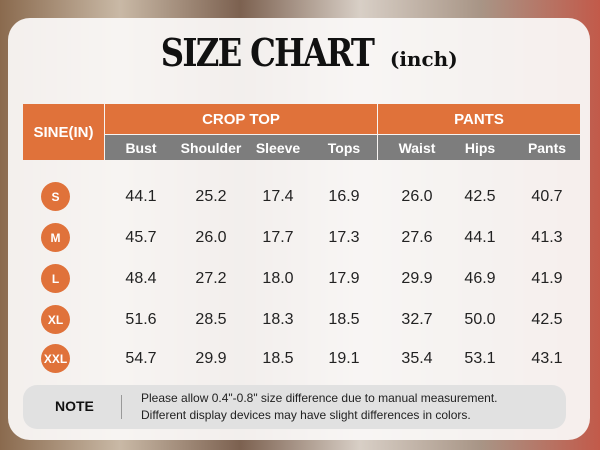  I want to click on size-badge: M, so click(55, 237).